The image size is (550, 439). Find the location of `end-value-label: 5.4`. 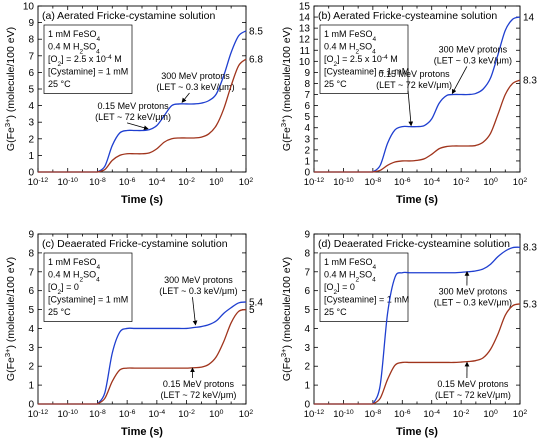

end-value-label: 5.4 is located at coordinates (256, 303).